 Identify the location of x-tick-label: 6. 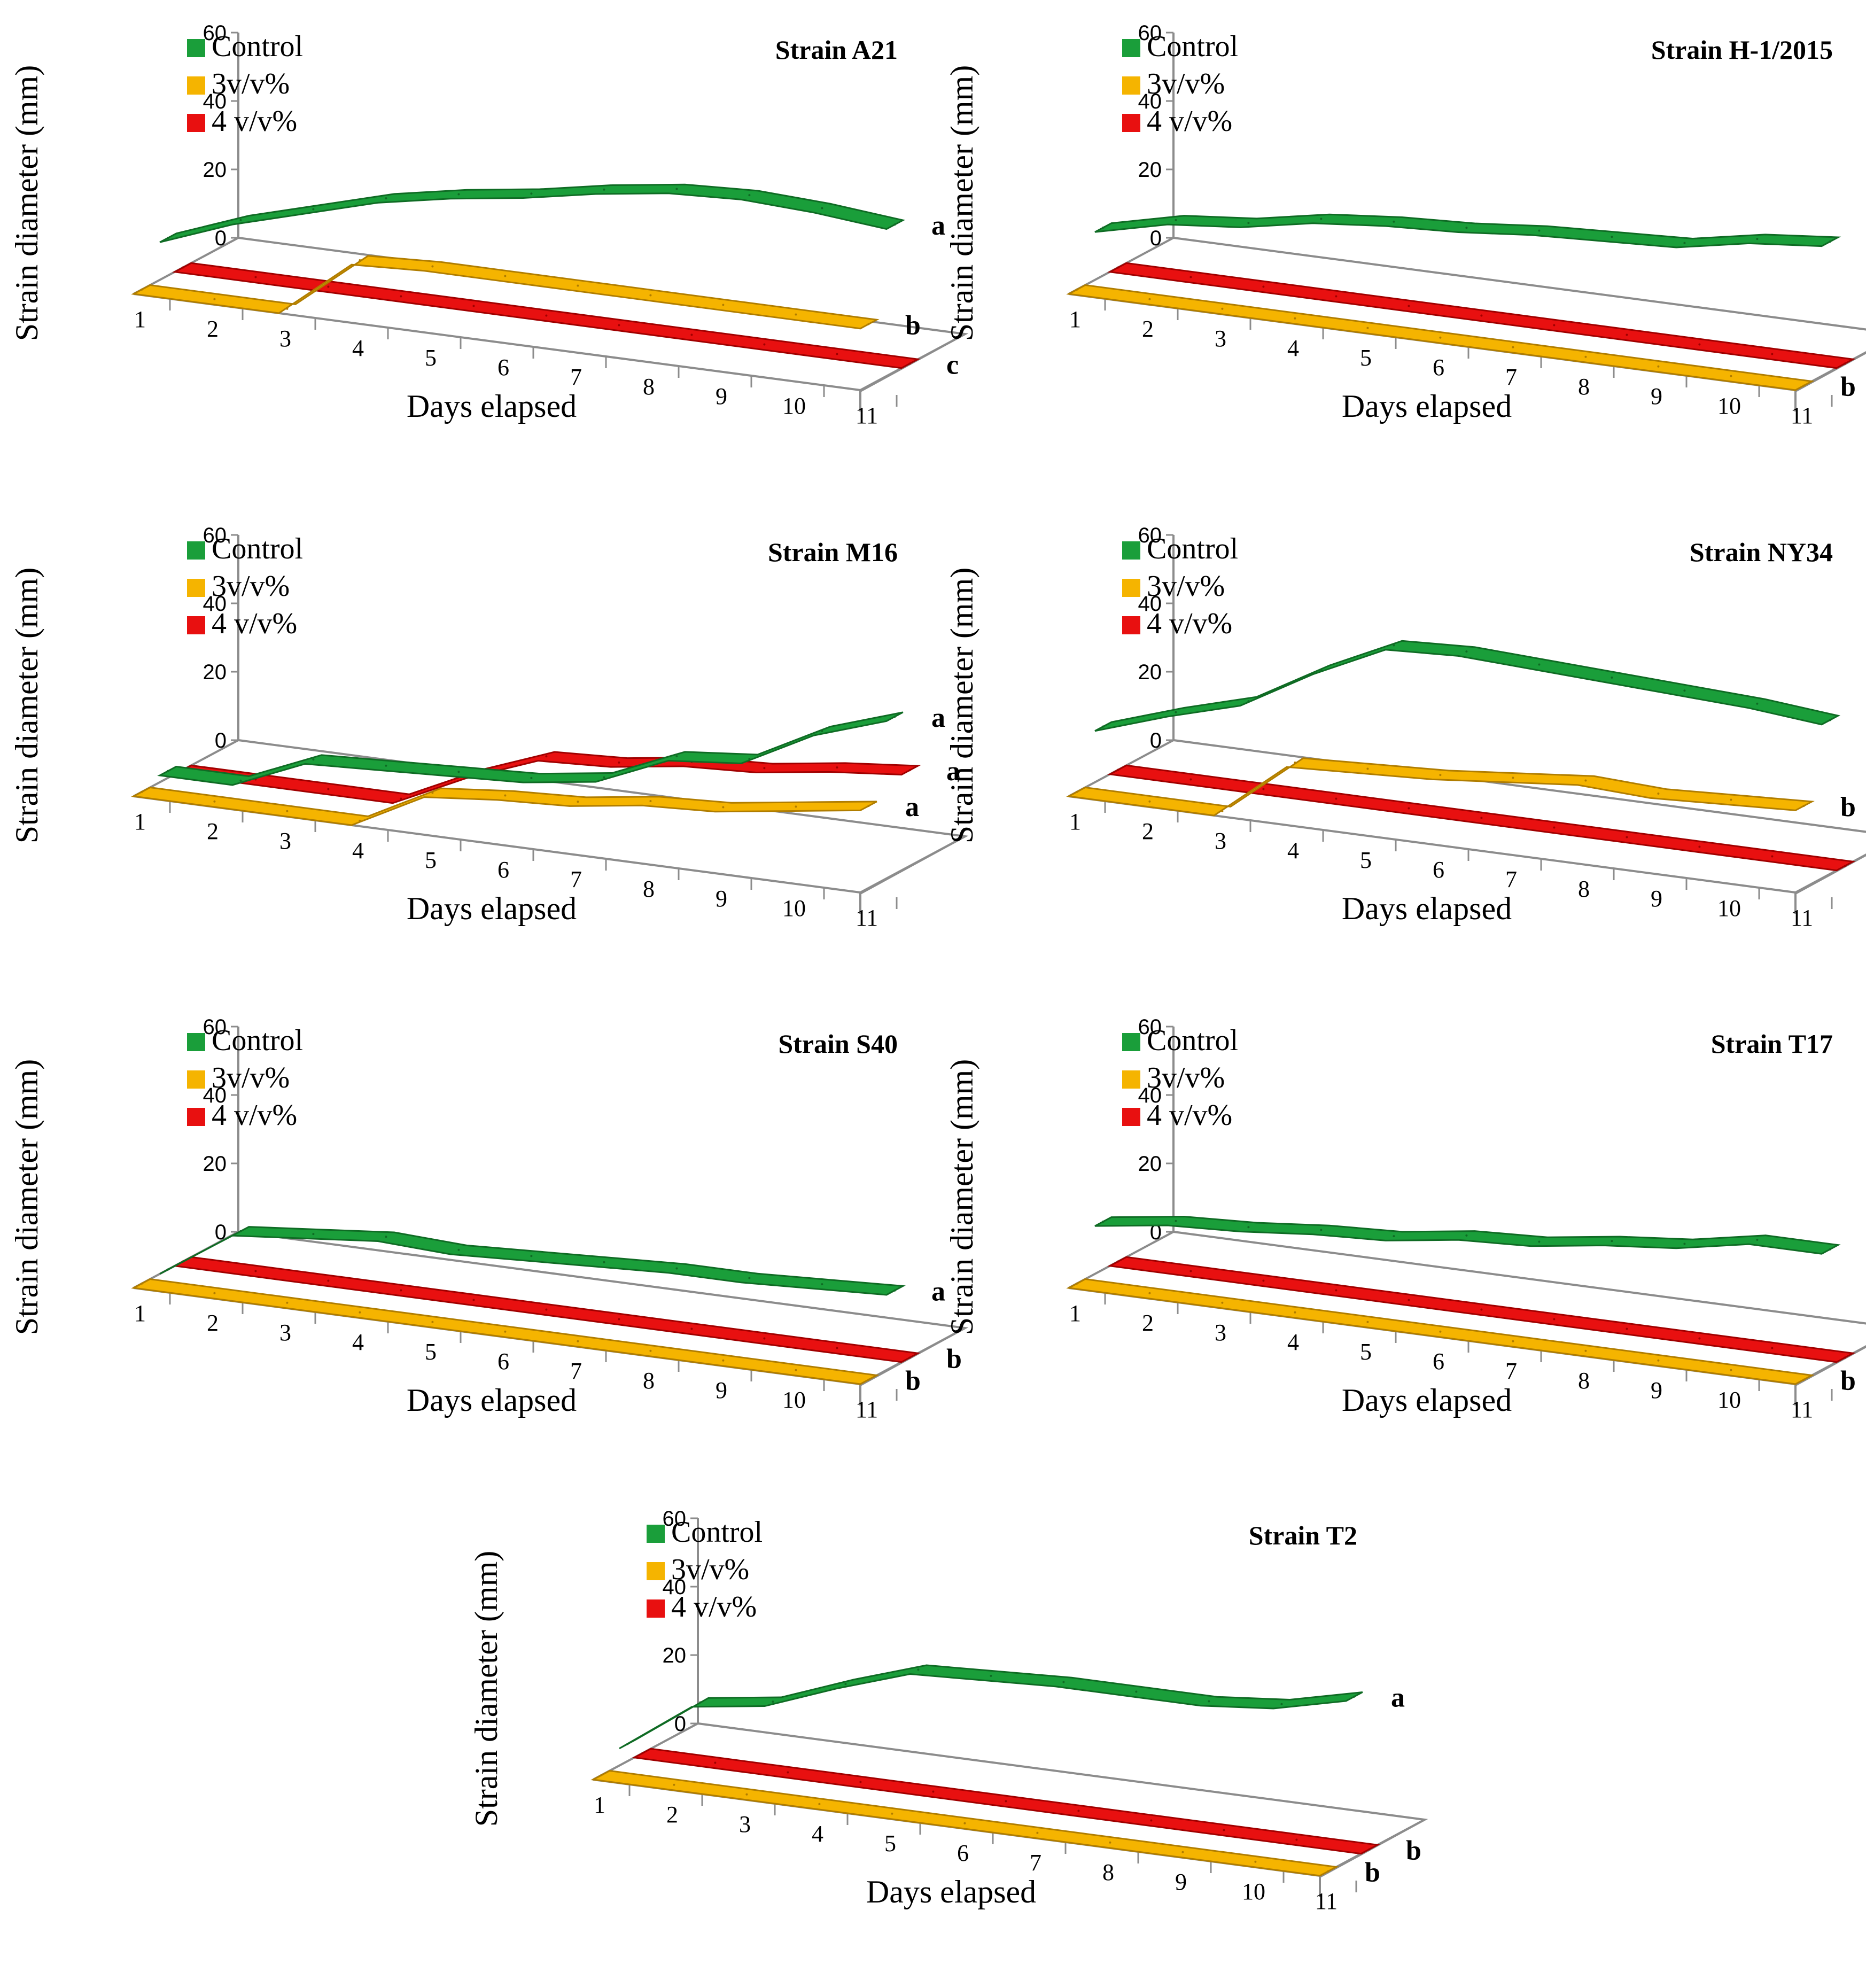
(1438, 870).